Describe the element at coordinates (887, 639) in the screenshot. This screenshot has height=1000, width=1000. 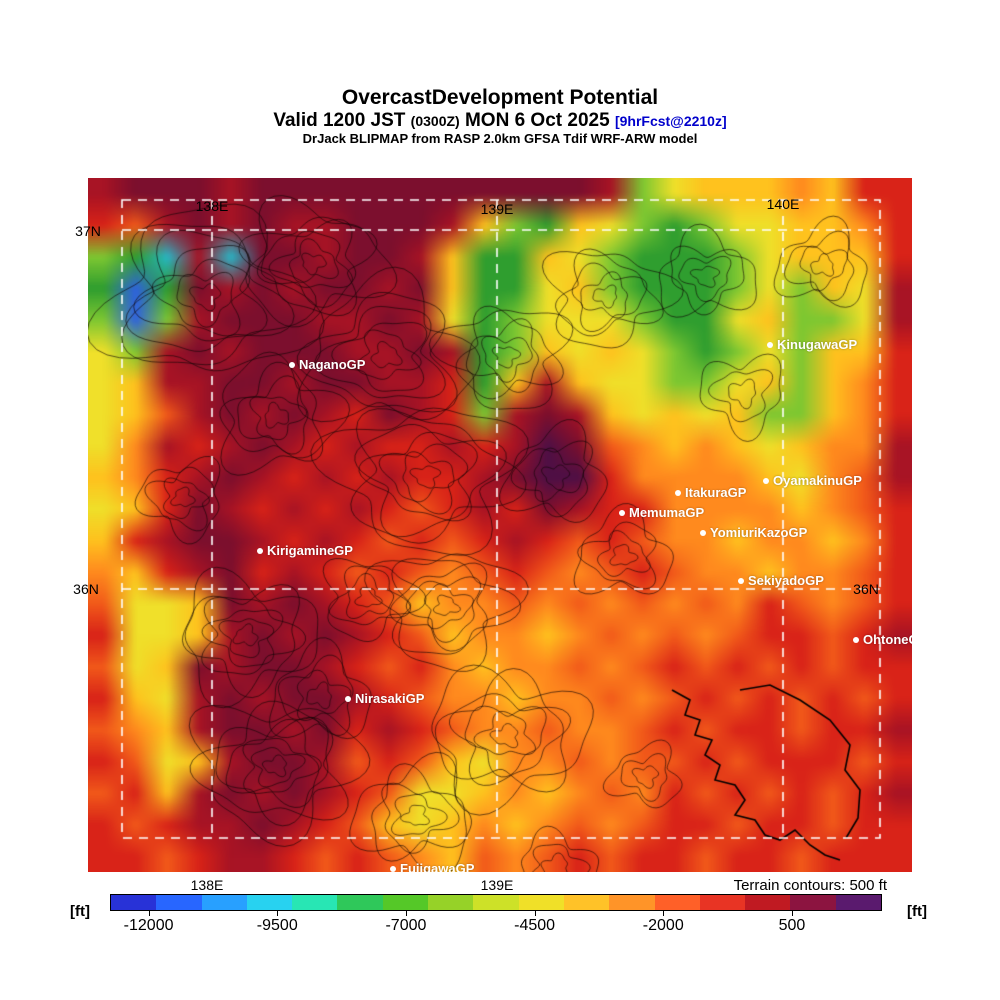
I see `station-label: OhtoneGP` at that location.